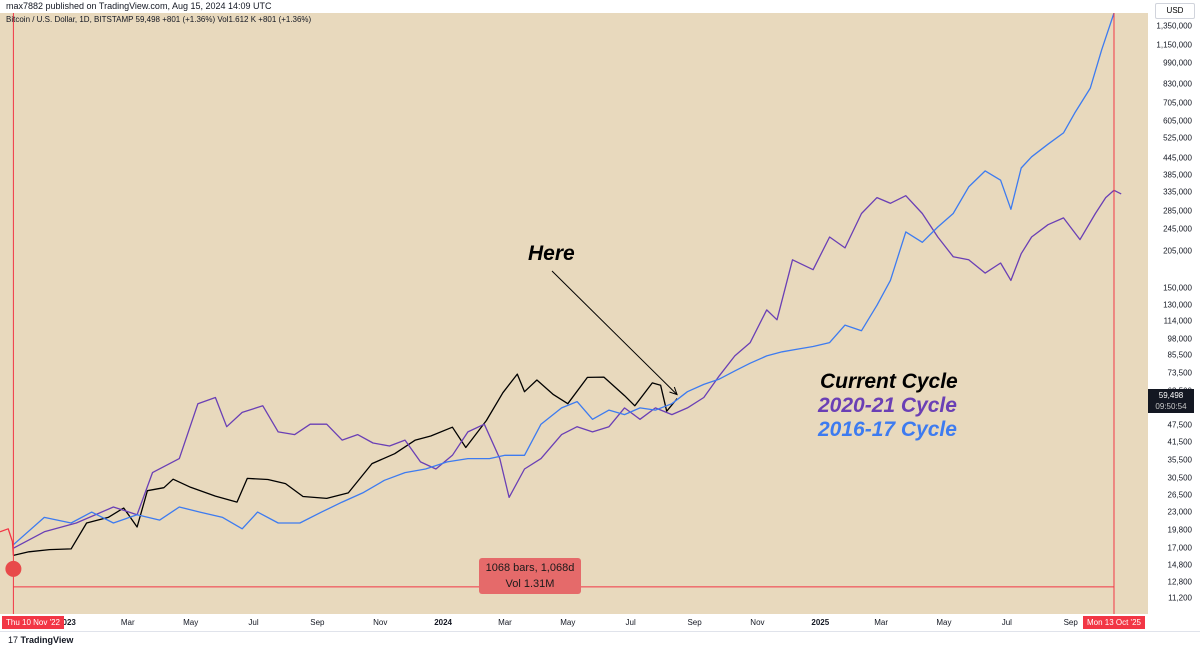 The image size is (1200, 649). What do you see at coordinates (1174, 26) in the screenshot?
I see `y-tick-label: 1,350,000` at bounding box center [1174, 26].